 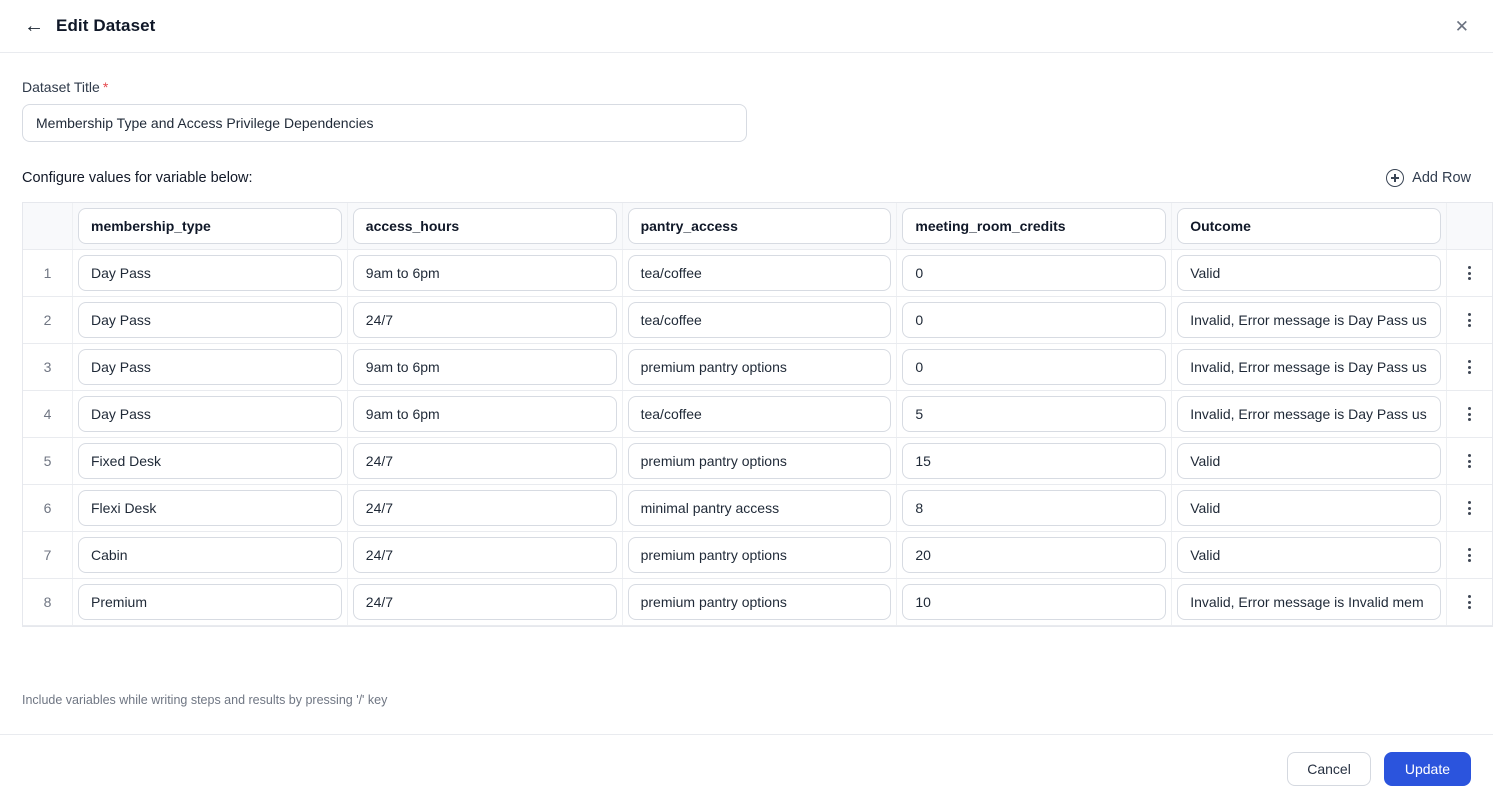 I want to click on add-row-button: Add Row, so click(x=1428, y=178).